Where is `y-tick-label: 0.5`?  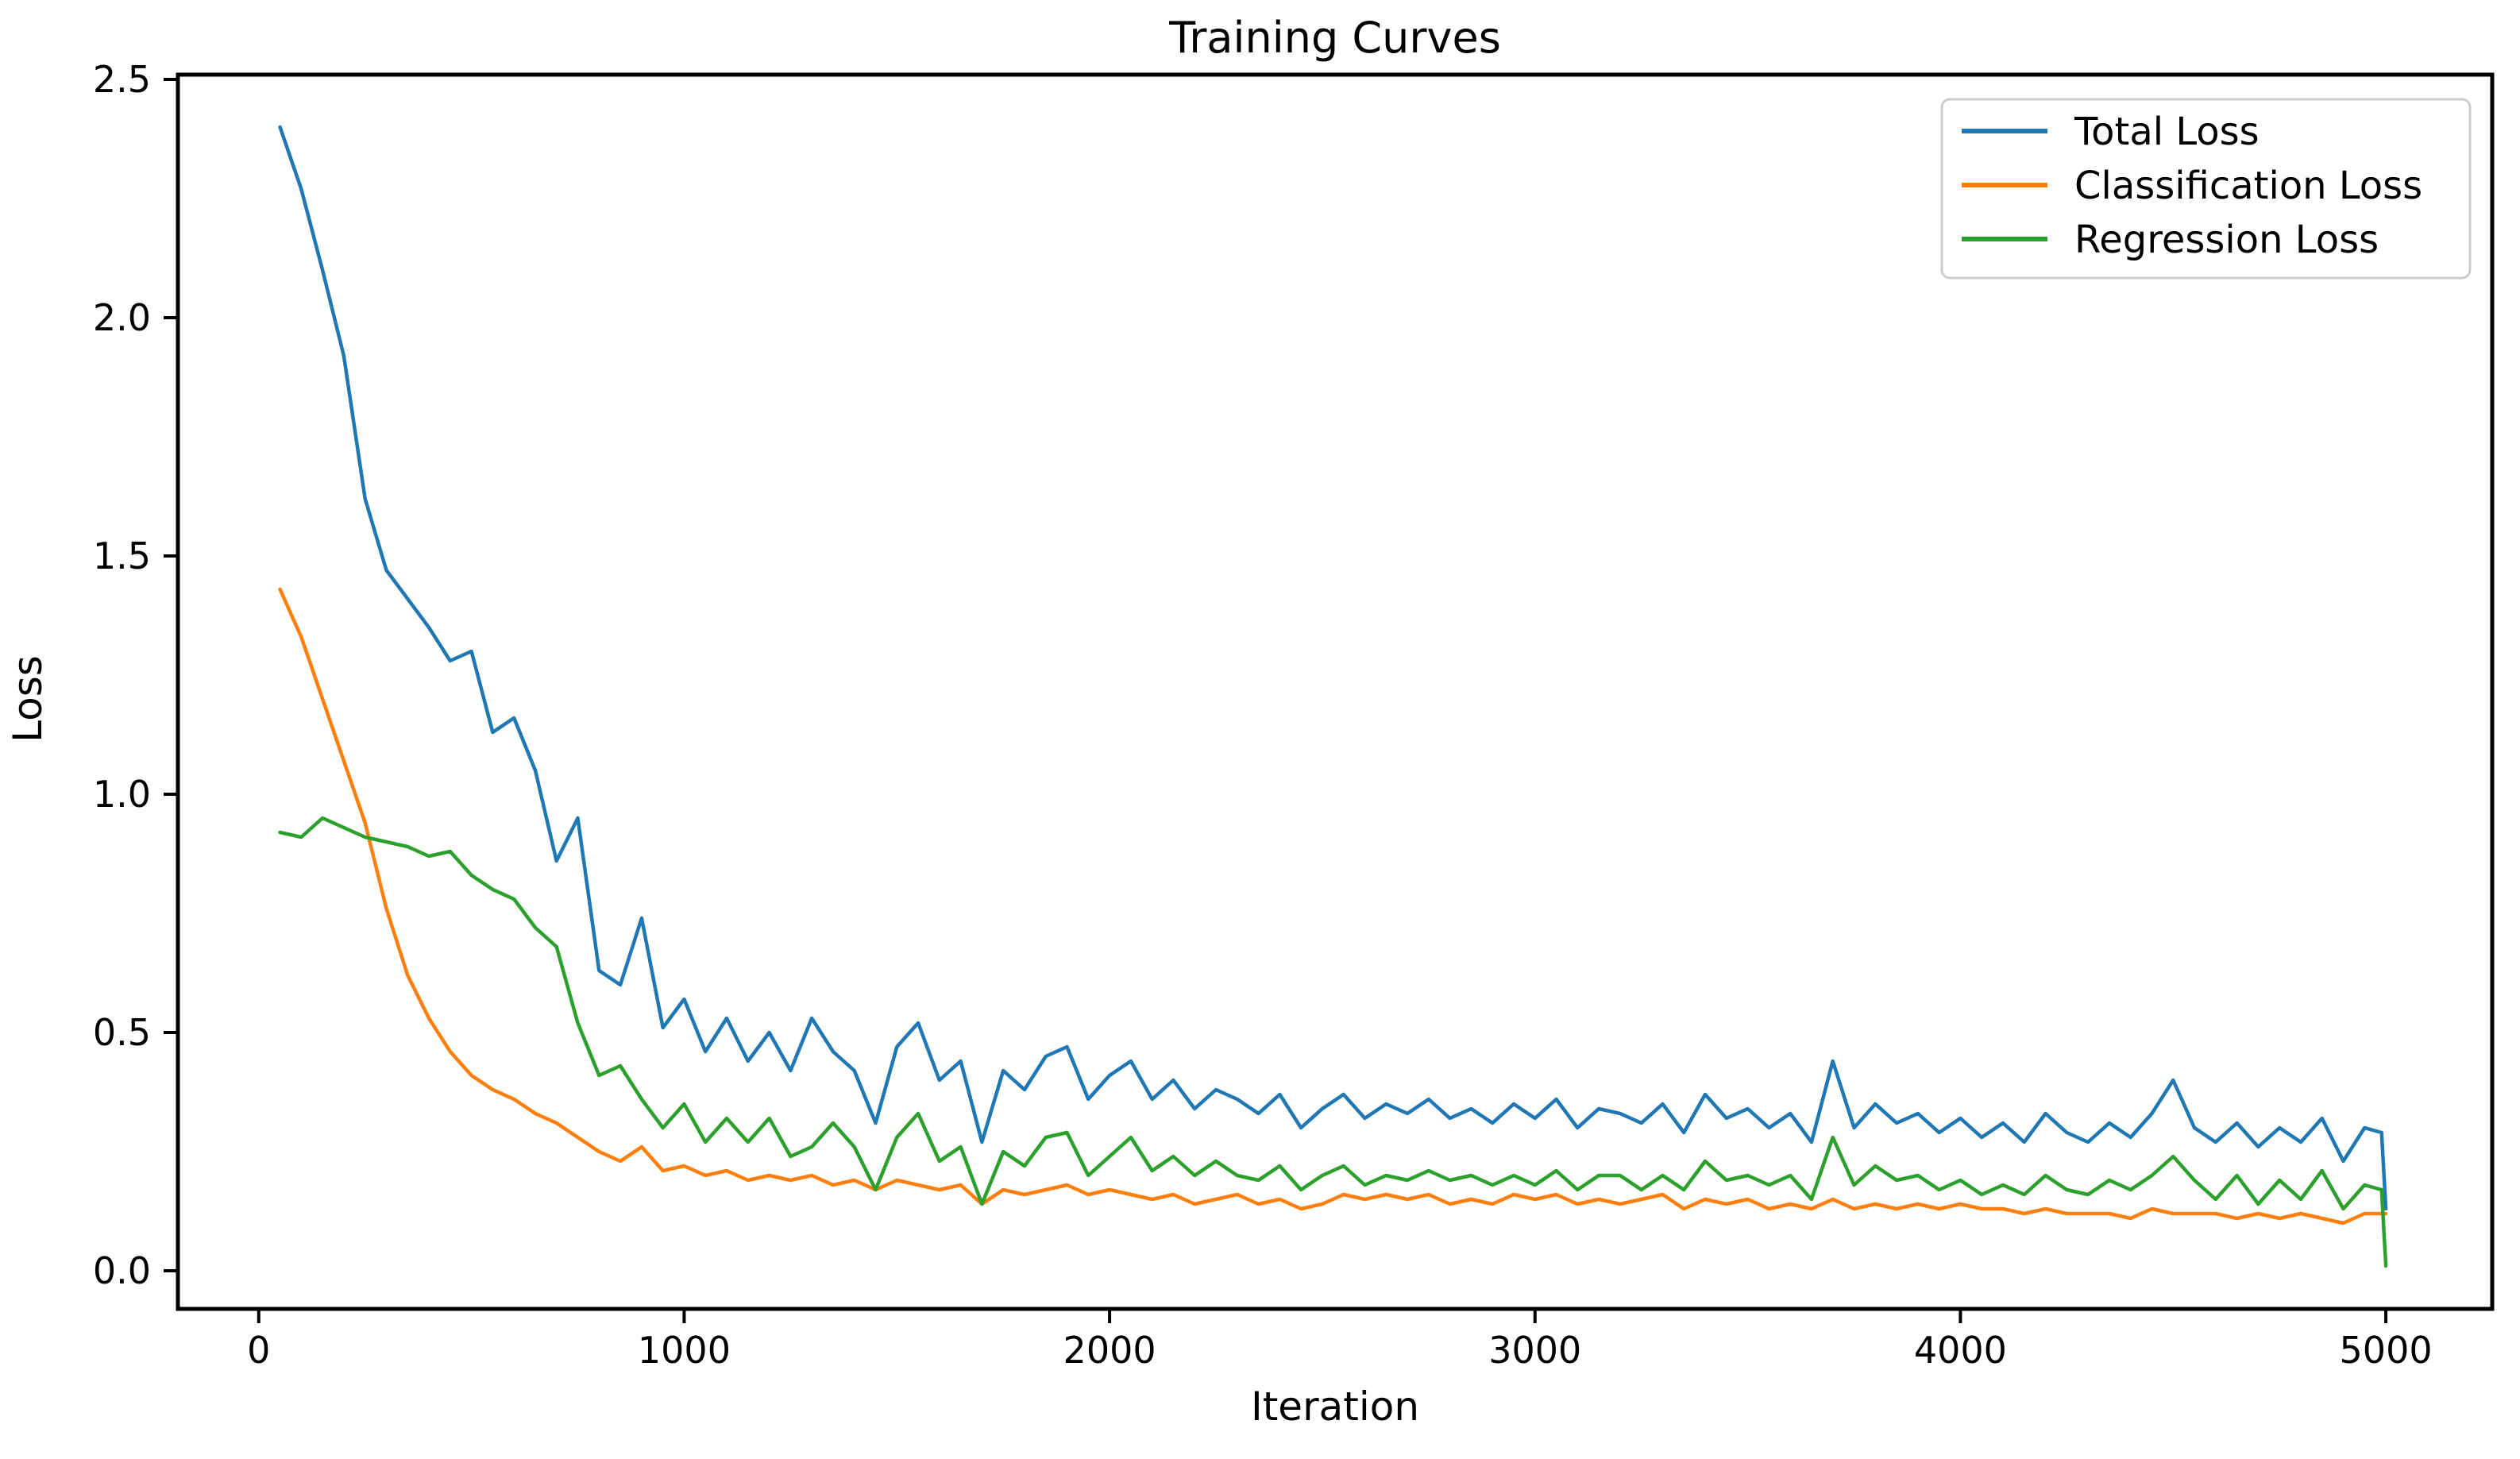 y-tick-label: 0.5 is located at coordinates (122, 1032).